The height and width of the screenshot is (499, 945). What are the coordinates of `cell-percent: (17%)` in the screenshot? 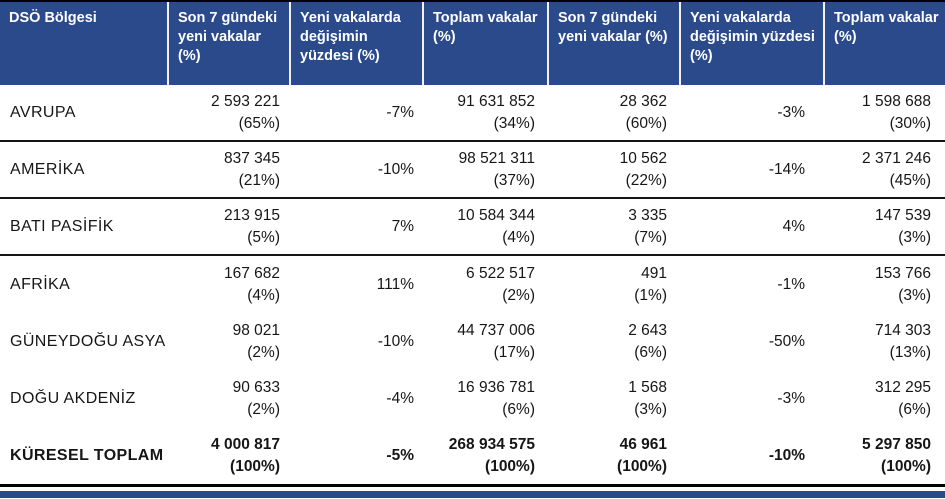 It's located at (514, 352).